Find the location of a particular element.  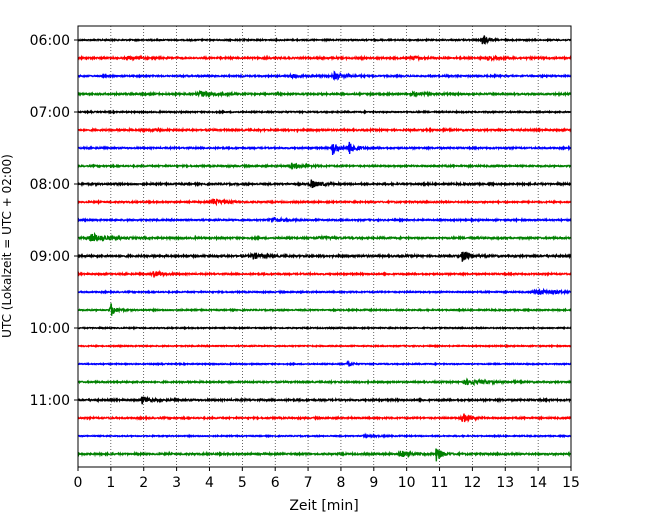

x-tick-label: 2 is located at coordinates (143, 483).